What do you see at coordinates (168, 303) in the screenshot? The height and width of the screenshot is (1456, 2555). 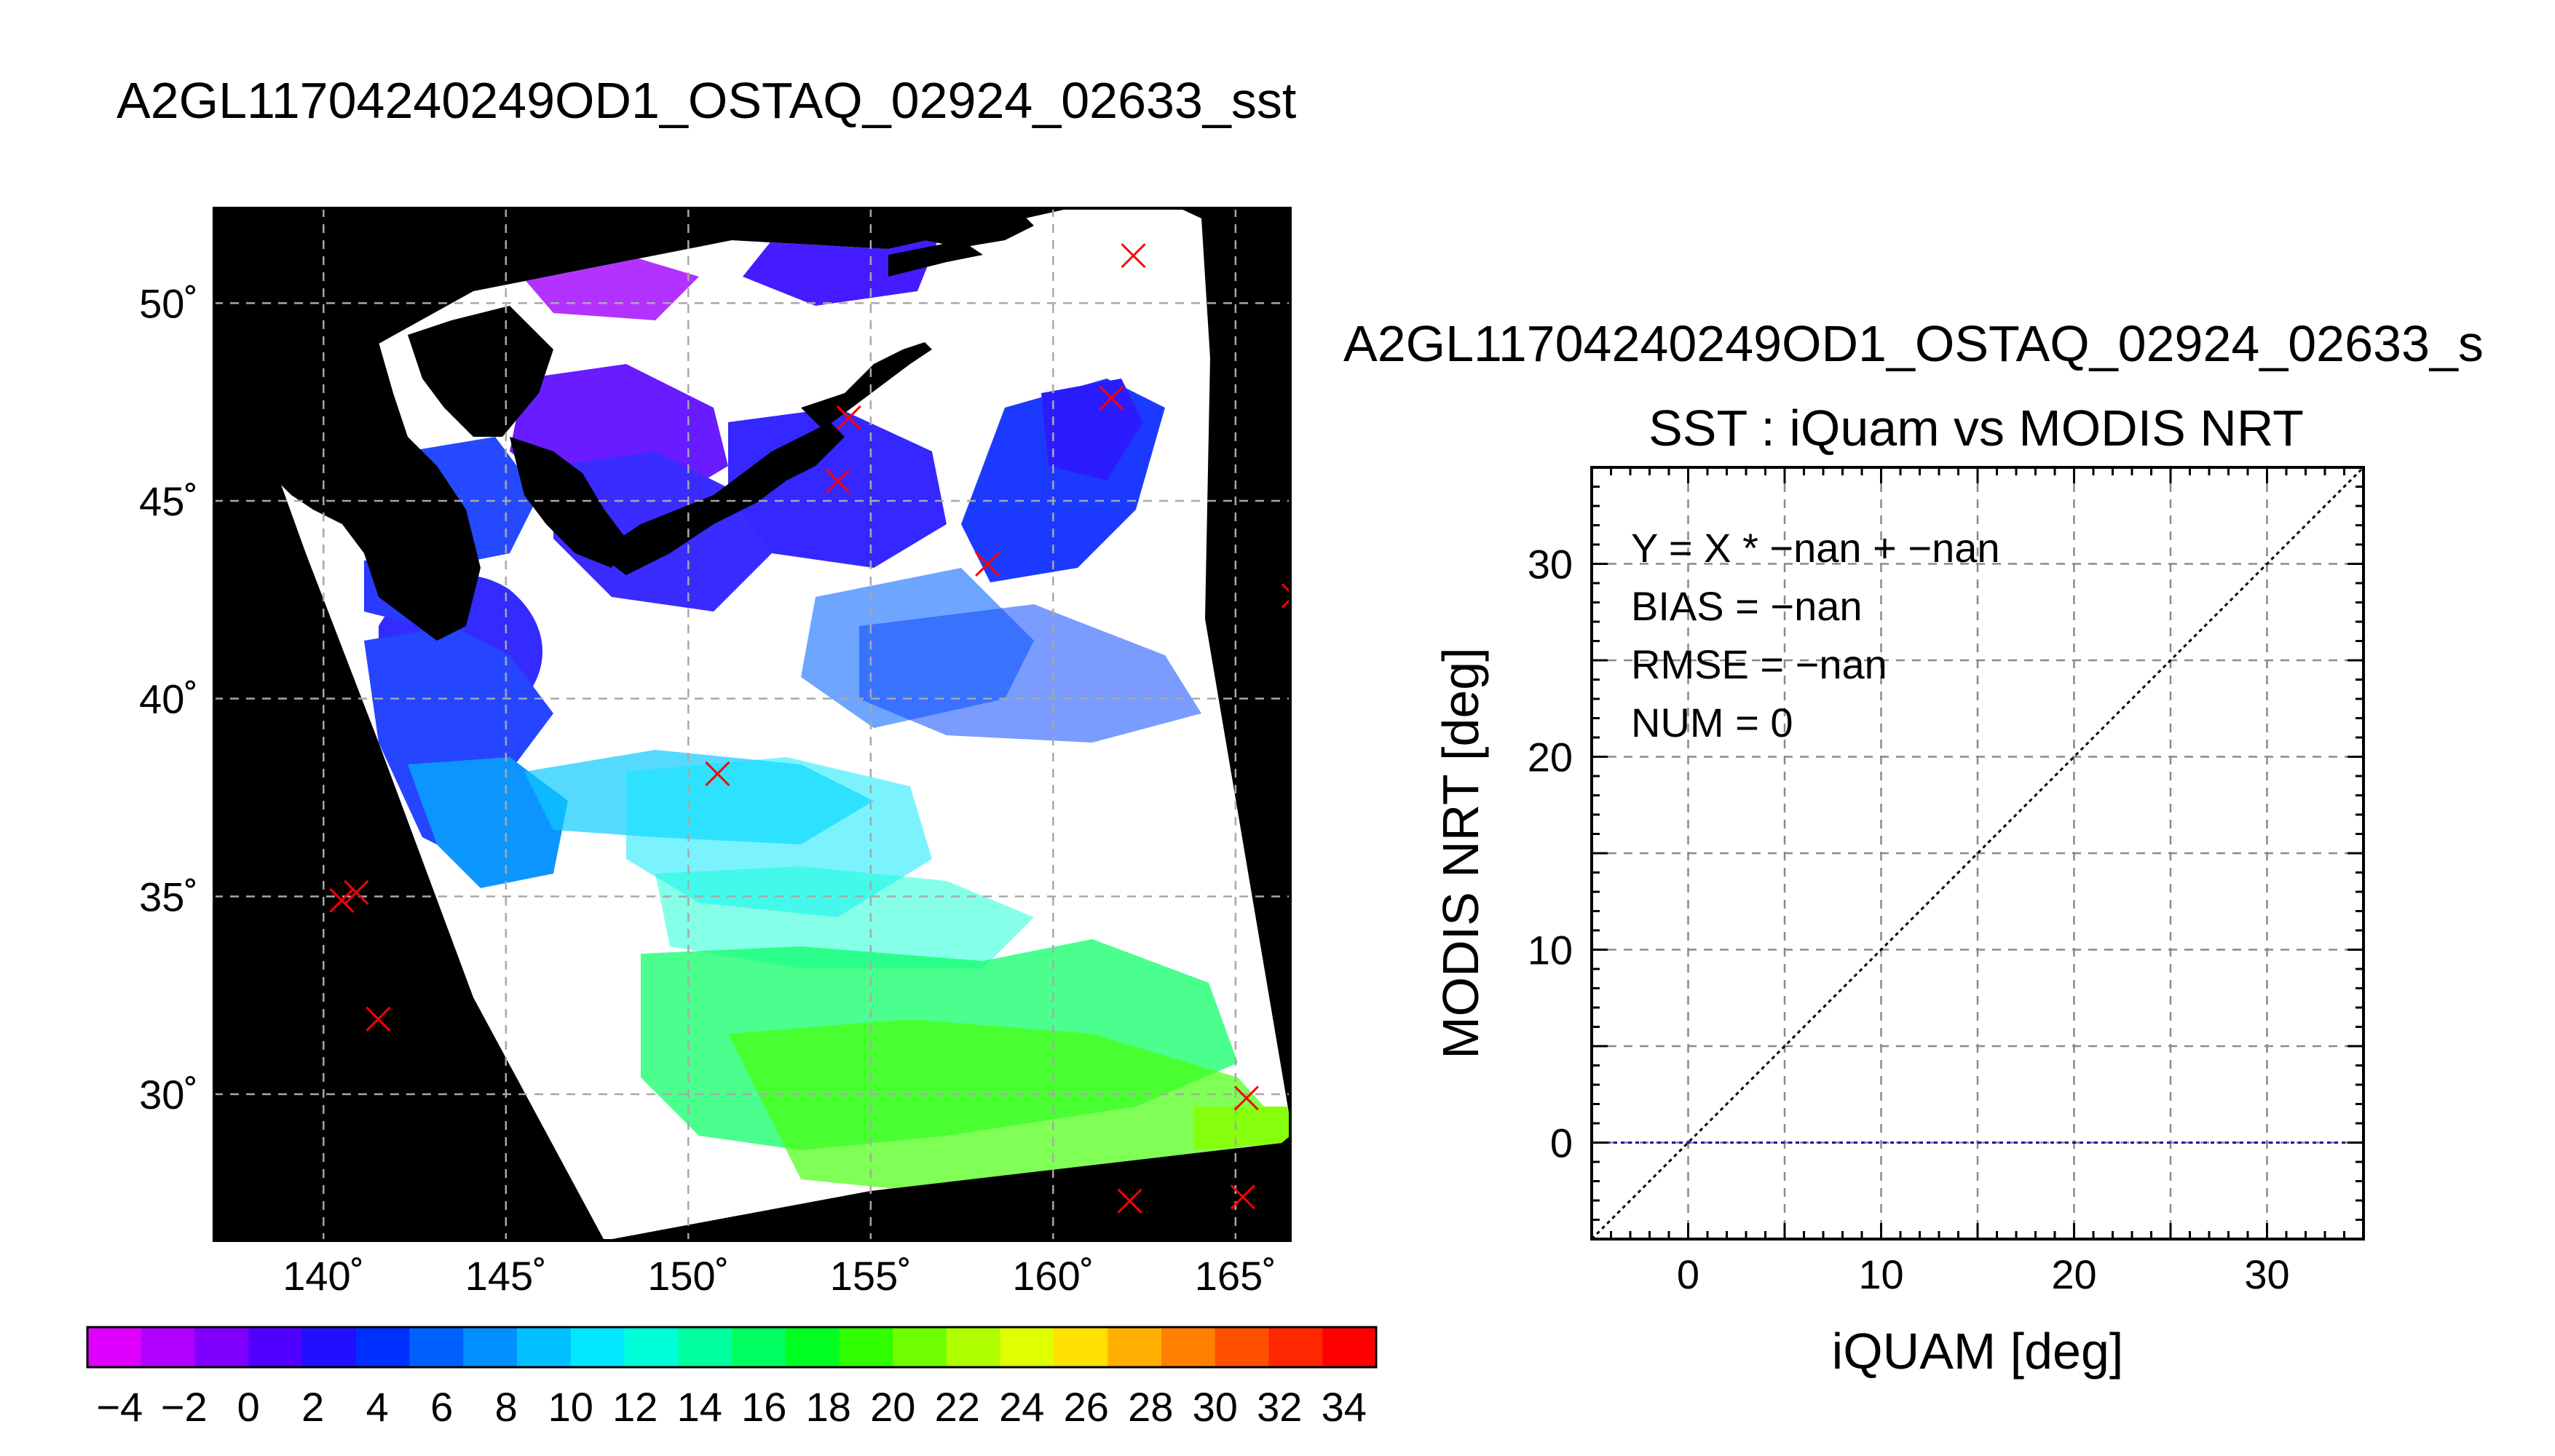 I see `map-y-tick-label: 50˚` at bounding box center [168, 303].